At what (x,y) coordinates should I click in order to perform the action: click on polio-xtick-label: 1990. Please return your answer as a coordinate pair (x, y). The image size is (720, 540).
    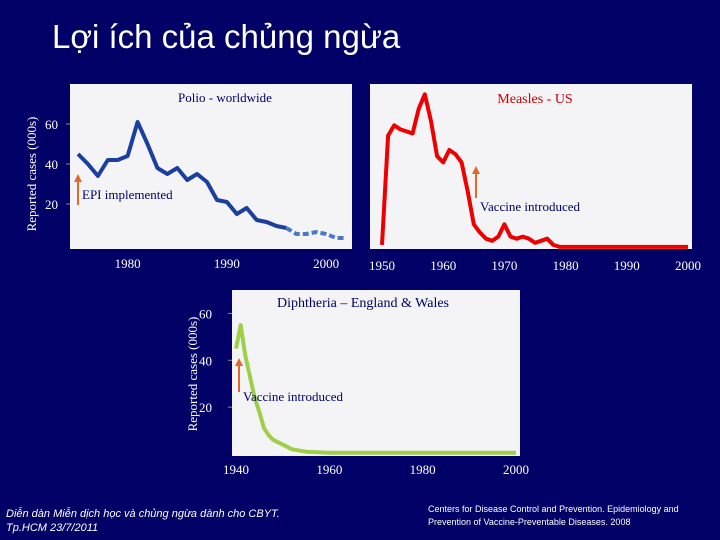
    Looking at the image, I should click on (227, 263).